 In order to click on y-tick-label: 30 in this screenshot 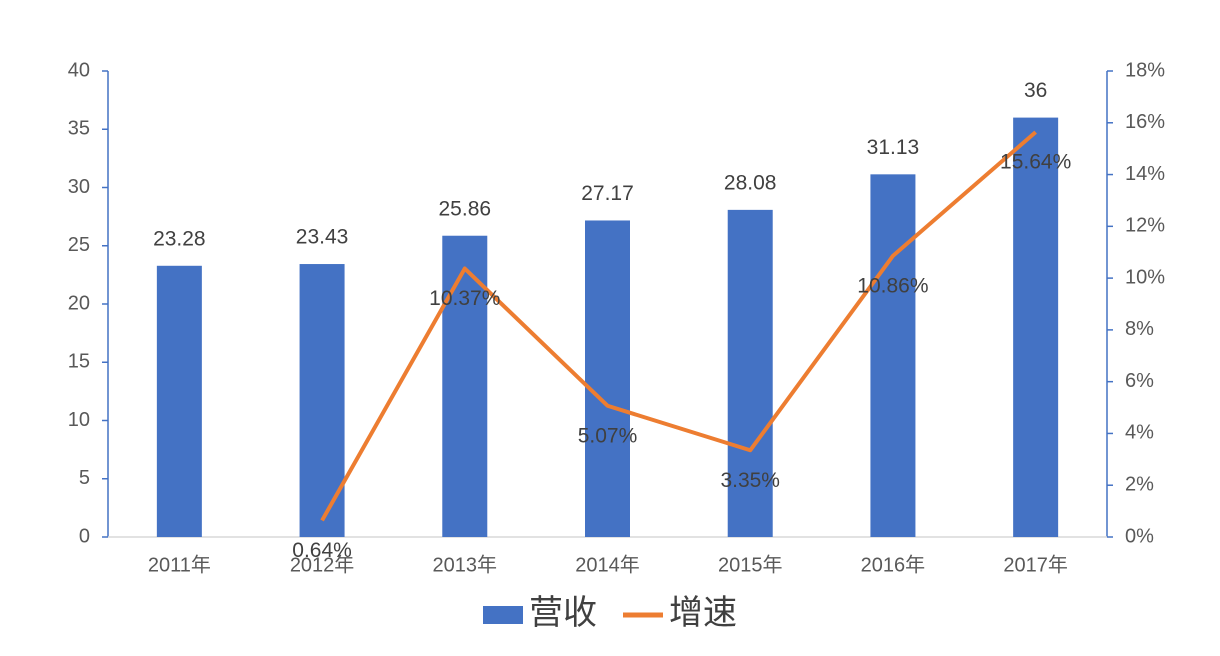, I will do `click(79, 187)`.